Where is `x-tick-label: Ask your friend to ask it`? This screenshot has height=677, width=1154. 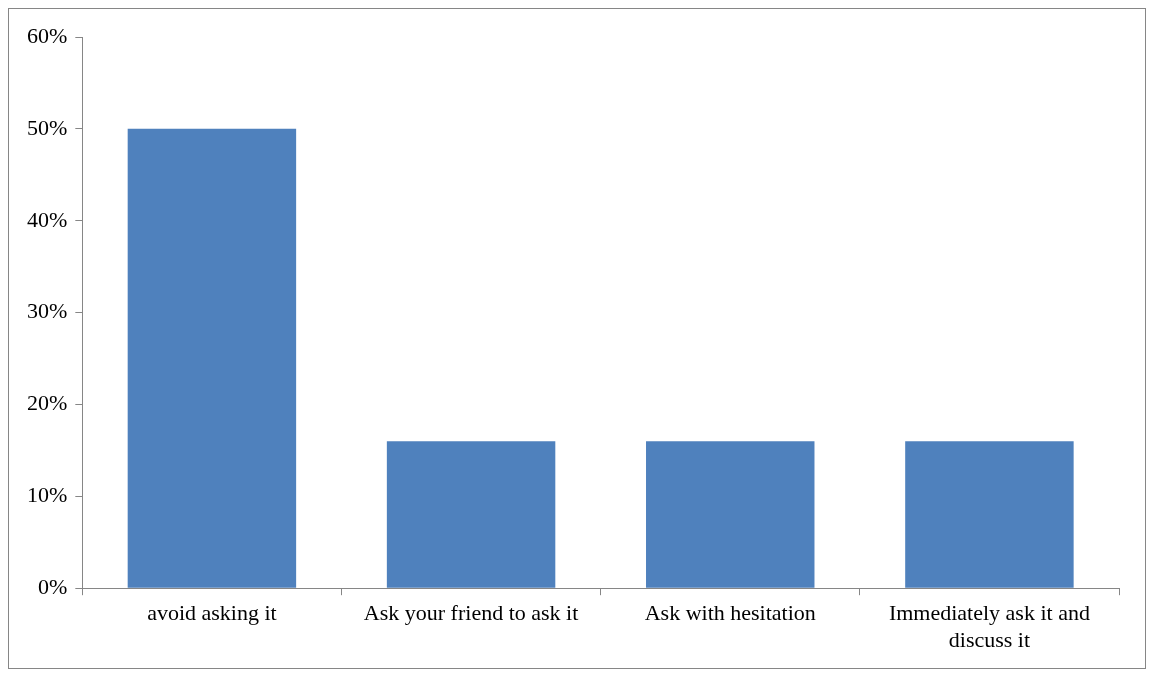
x-tick-label: Ask your friend to ask it is located at coordinates (471, 613).